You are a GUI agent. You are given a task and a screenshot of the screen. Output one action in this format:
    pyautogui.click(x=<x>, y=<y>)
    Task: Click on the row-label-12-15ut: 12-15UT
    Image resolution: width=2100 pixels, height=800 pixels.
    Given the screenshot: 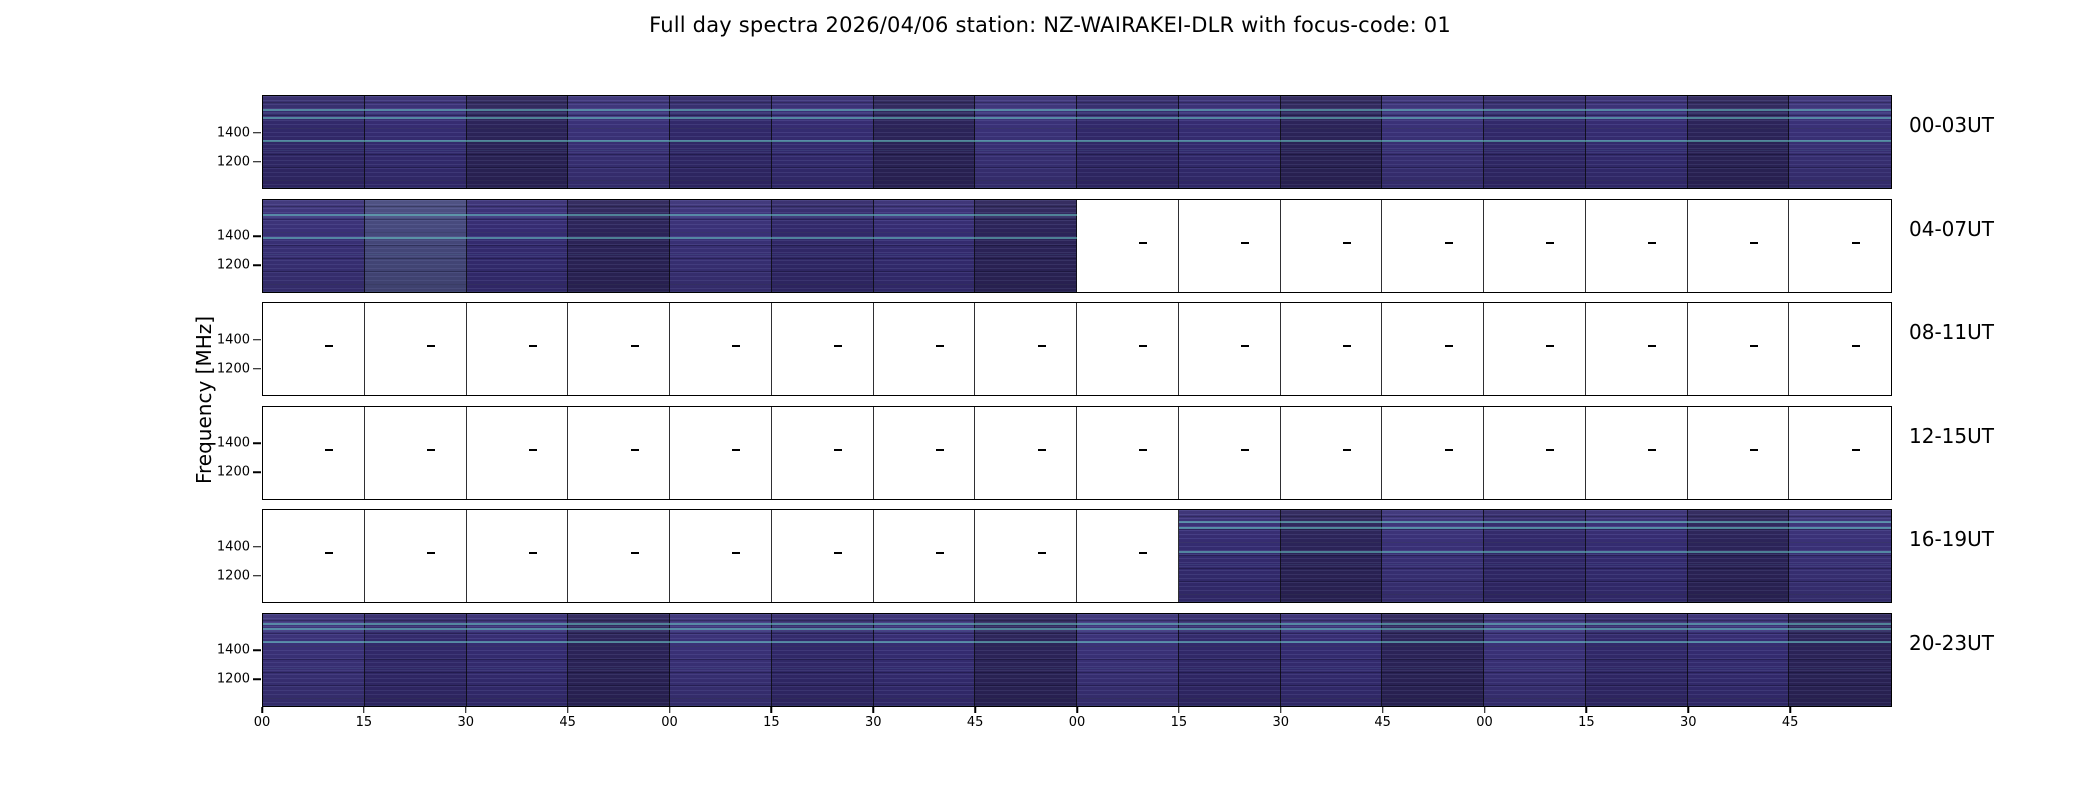 What is the action you would take?
    pyautogui.click(x=1951, y=435)
    